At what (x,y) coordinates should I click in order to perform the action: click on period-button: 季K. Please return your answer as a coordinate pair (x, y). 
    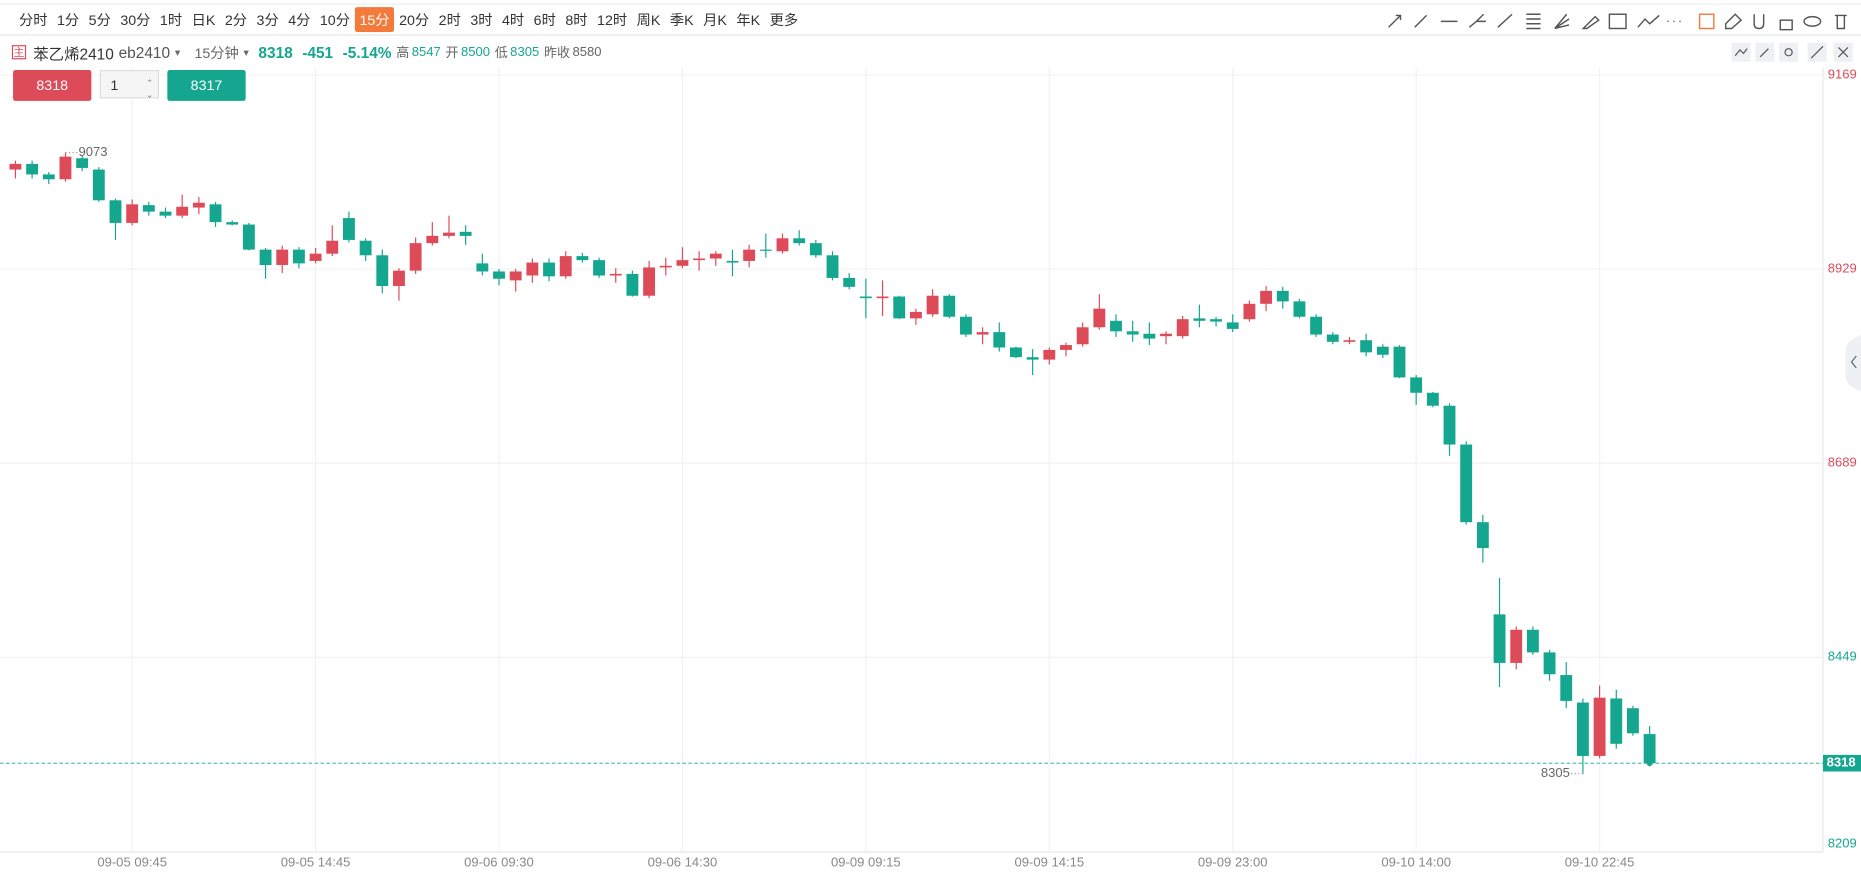
    Looking at the image, I should click on (681, 20).